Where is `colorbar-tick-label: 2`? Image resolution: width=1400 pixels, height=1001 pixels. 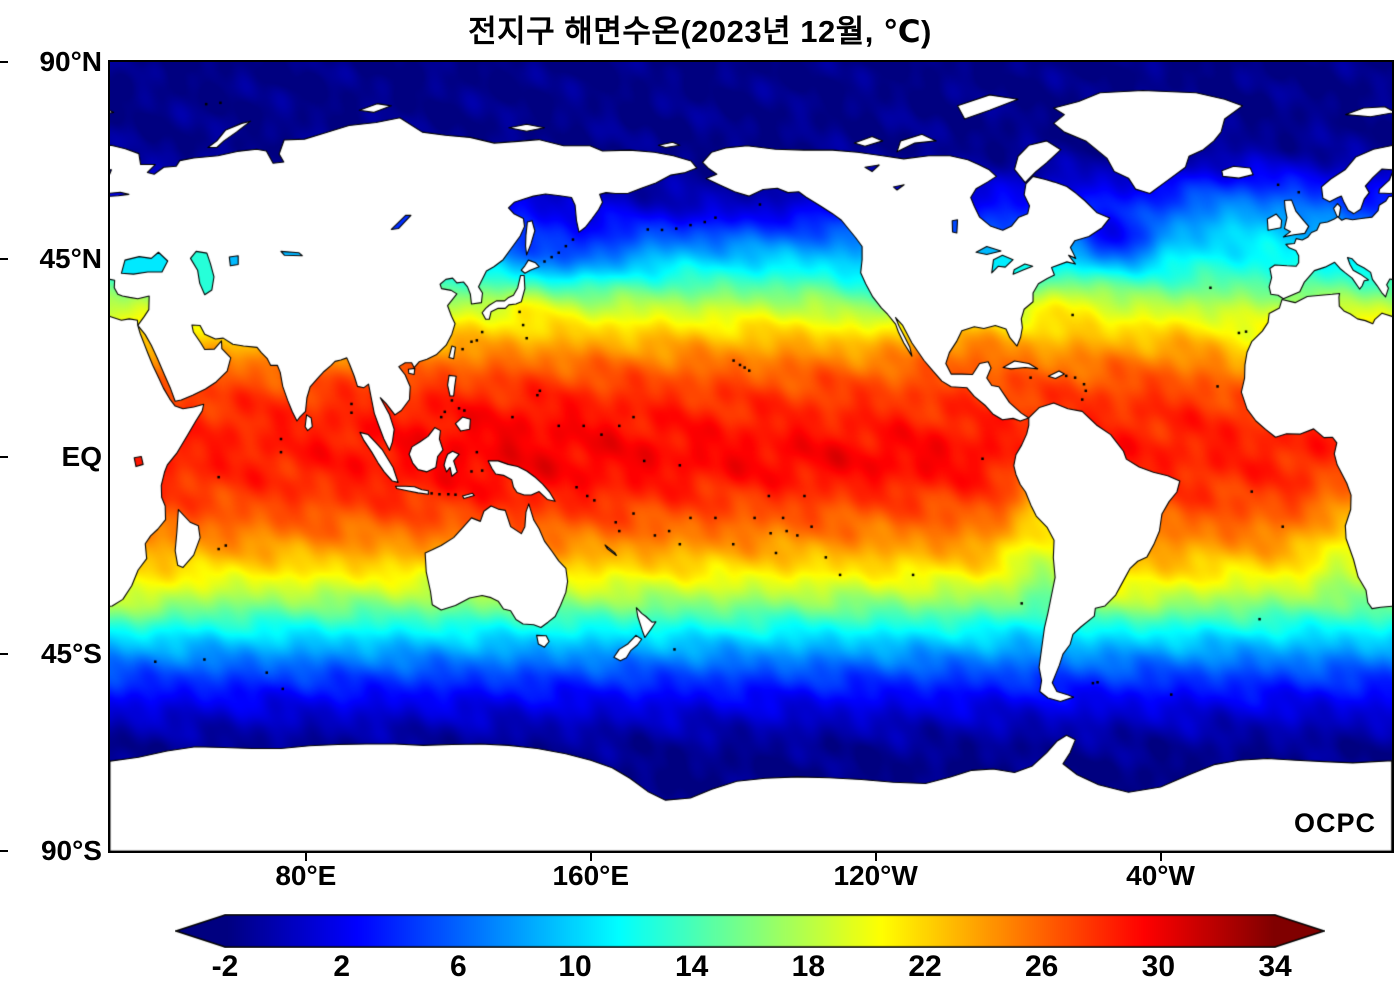 colorbar-tick-label: 2 is located at coordinates (341, 966).